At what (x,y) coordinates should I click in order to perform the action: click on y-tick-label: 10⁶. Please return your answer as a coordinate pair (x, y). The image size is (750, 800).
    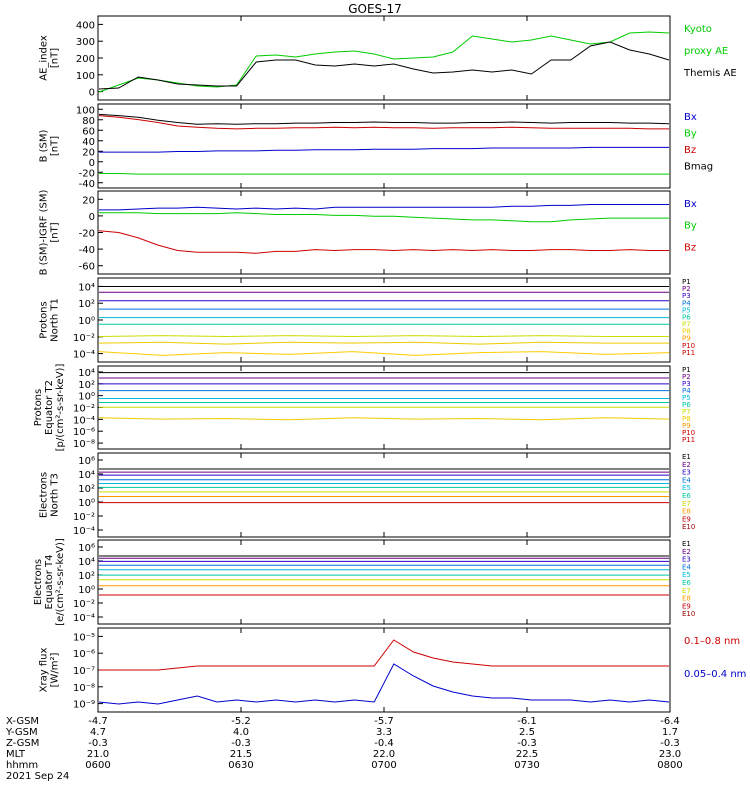
    Looking at the image, I should click on (86, 461).